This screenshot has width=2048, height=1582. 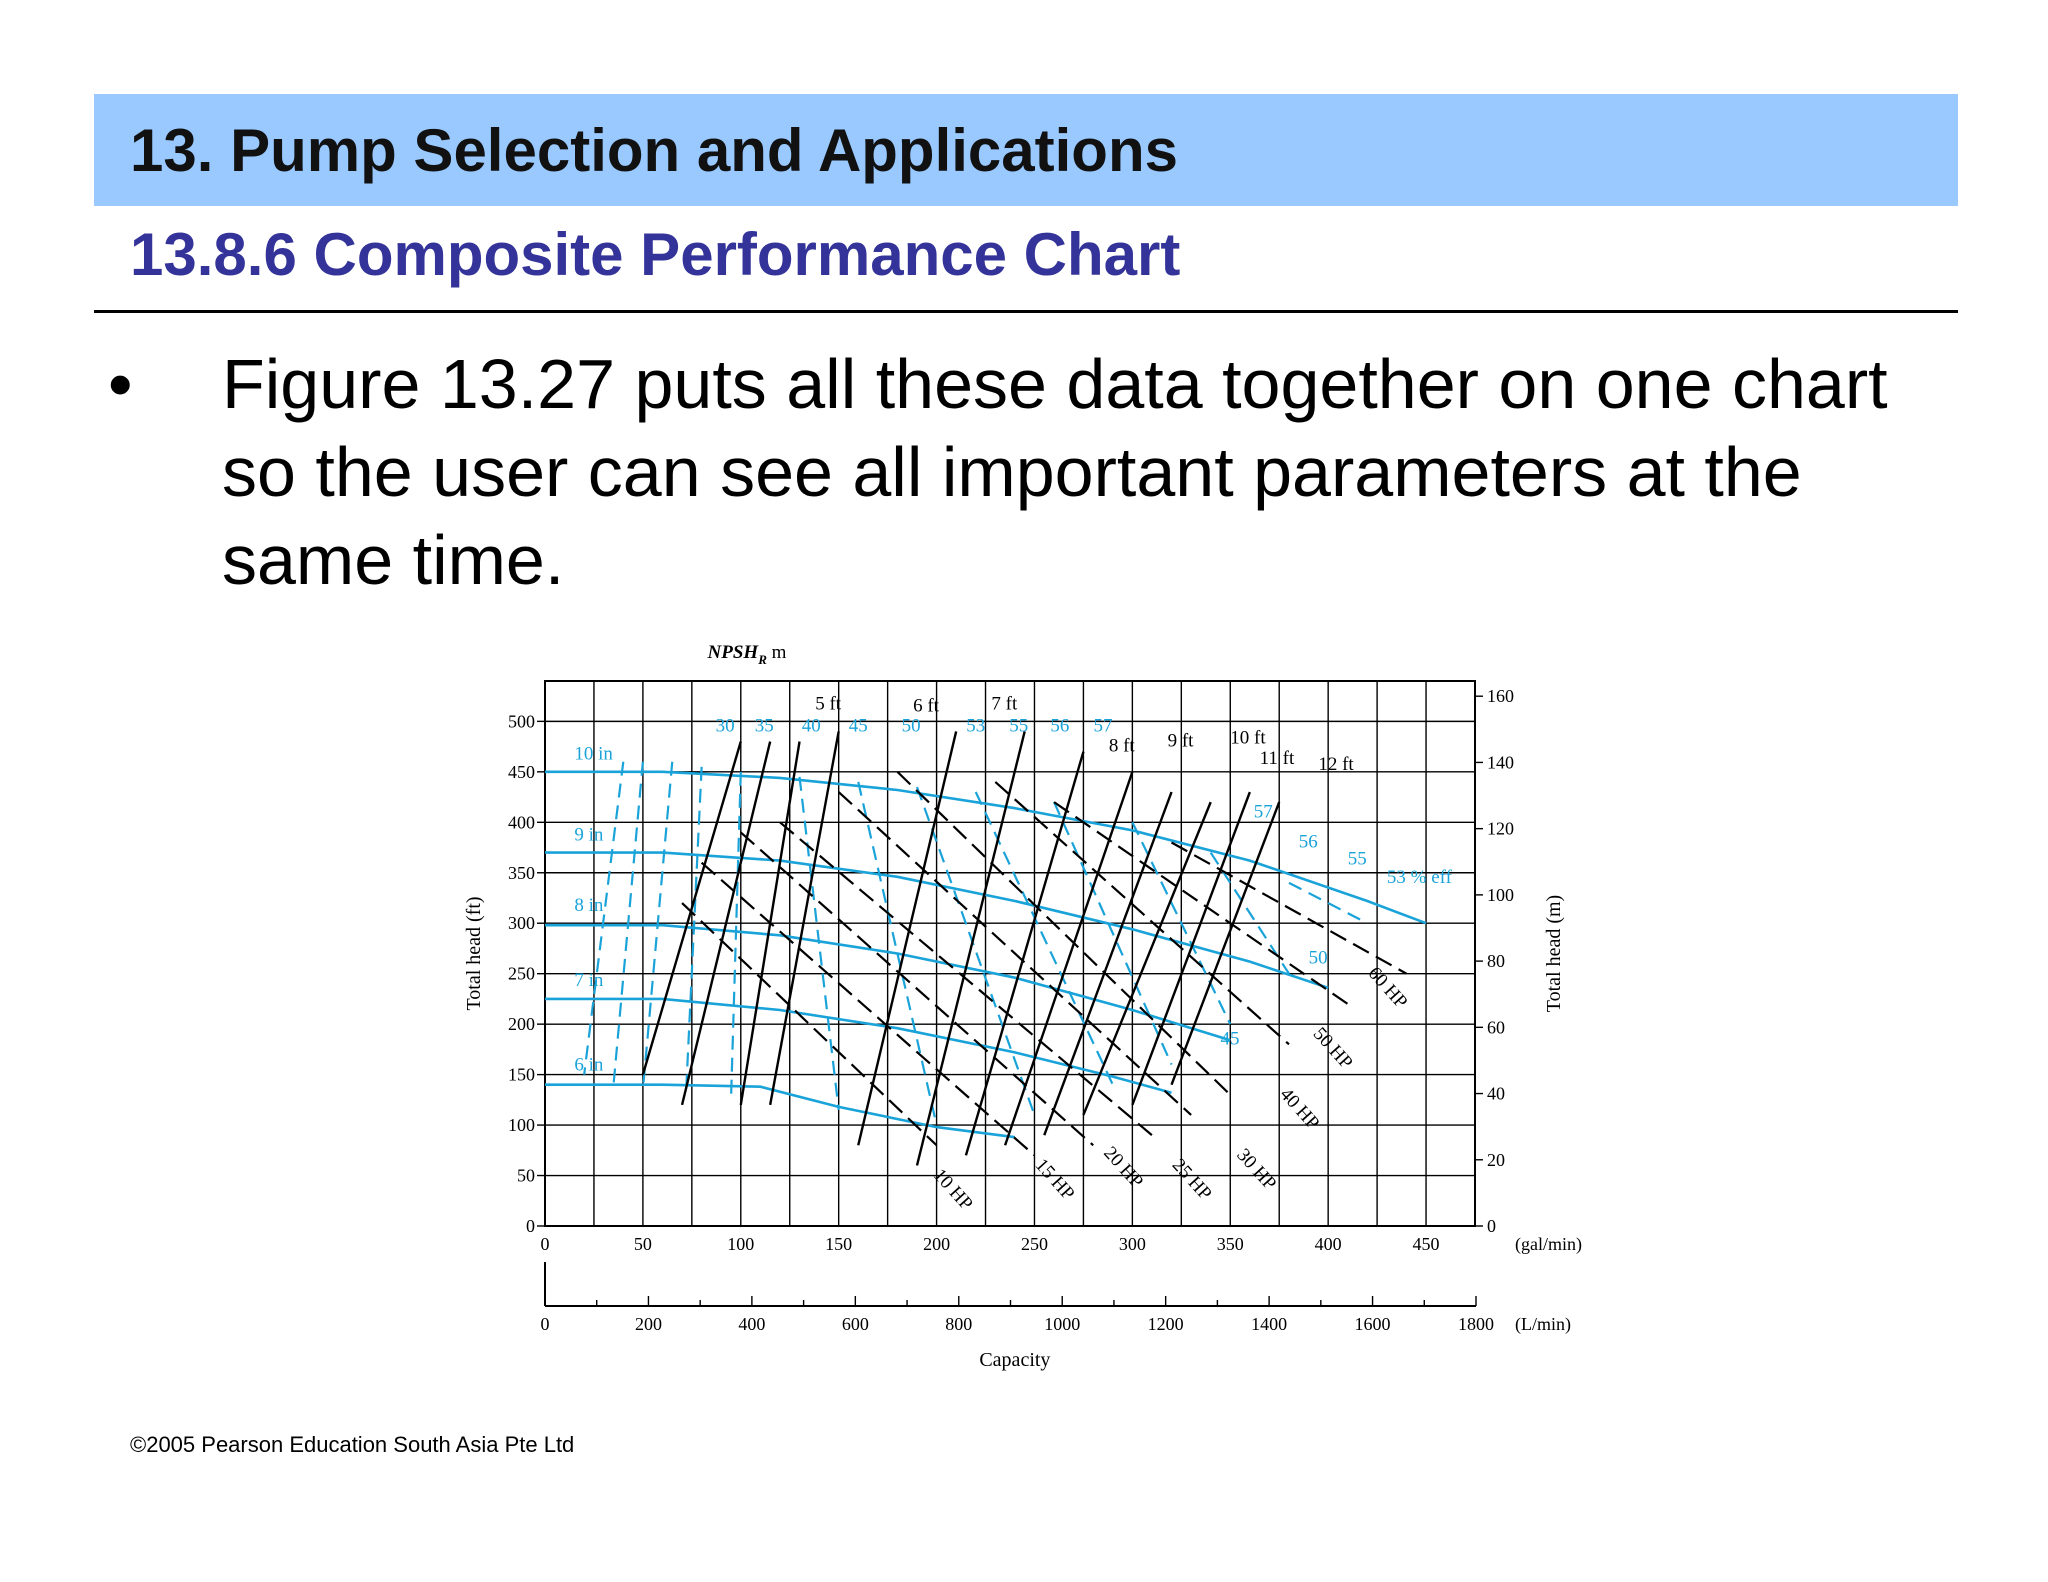 What do you see at coordinates (1500, 829) in the screenshot?
I see `y-tick-label-right: 120` at bounding box center [1500, 829].